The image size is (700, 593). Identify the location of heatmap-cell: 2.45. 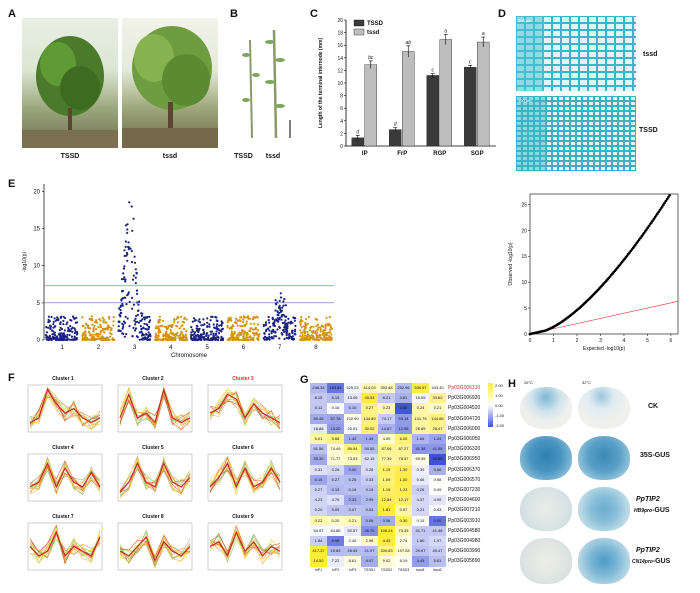
(352, 541).